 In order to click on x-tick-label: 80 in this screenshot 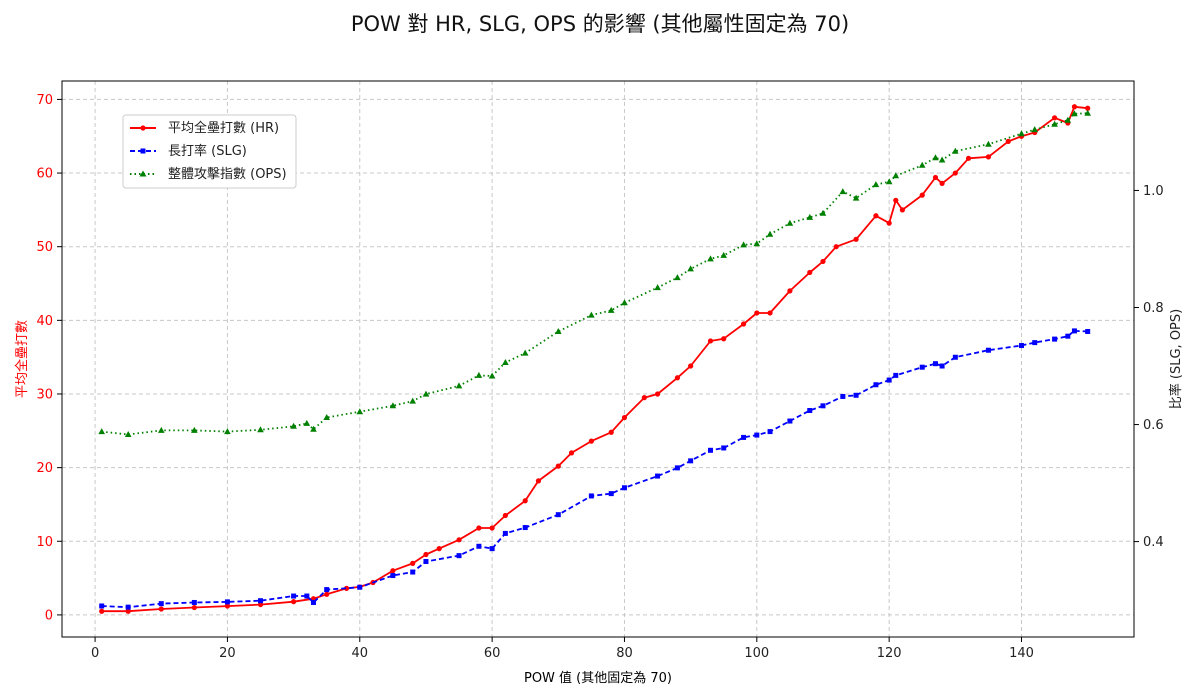, I will do `click(624, 653)`.